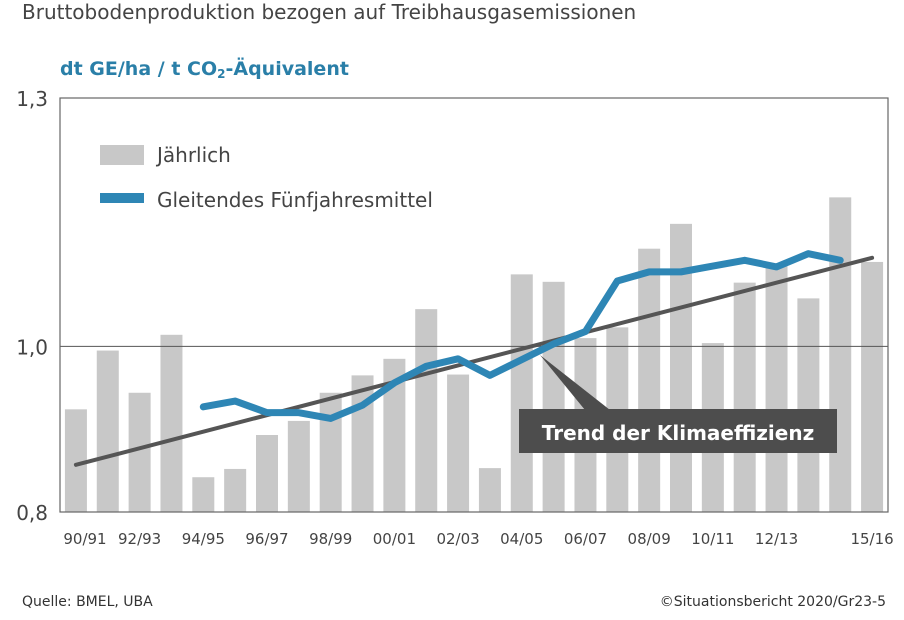  What do you see at coordinates (678, 404) in the screenshot?
I see `trend-annotation: Trend der Klimaeffizienz` at bounding box center [678, 404].